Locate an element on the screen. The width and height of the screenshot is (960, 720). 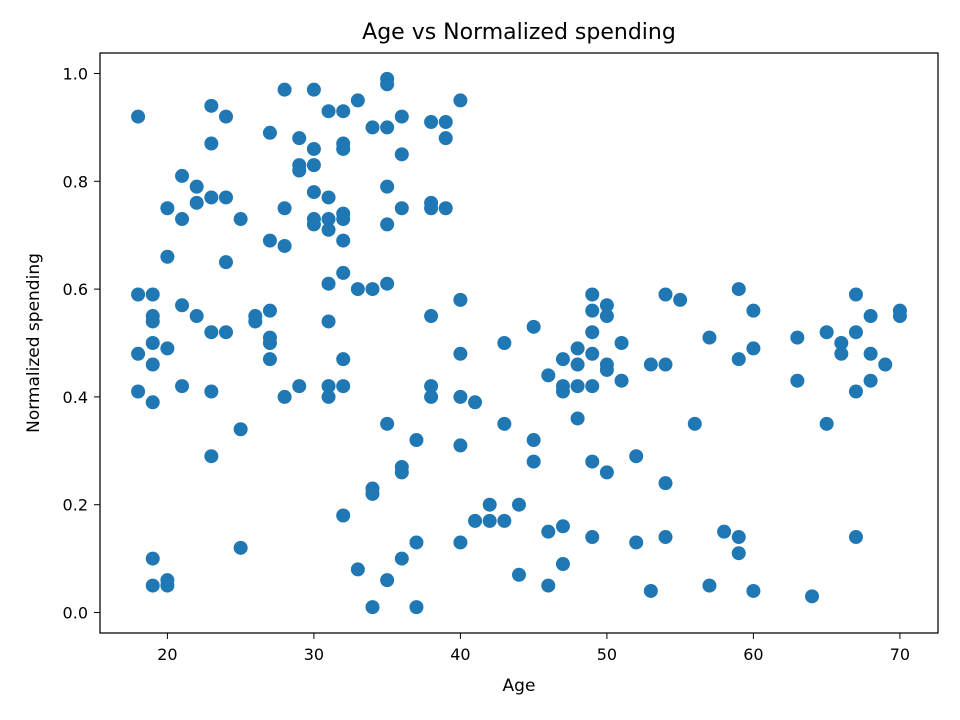
x-tick-label: 70 is located at coordinates (900, 654).